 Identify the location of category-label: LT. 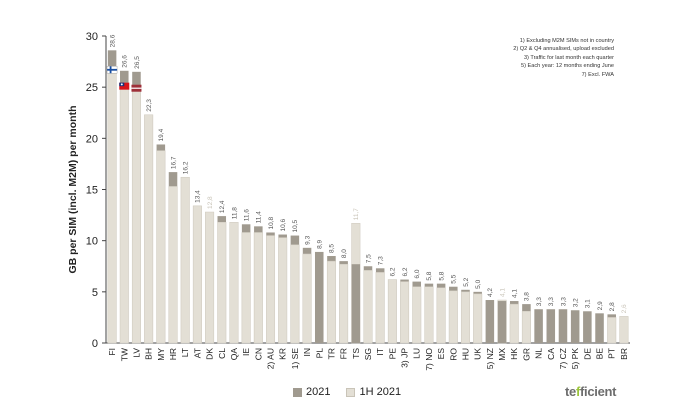
(185, 352).